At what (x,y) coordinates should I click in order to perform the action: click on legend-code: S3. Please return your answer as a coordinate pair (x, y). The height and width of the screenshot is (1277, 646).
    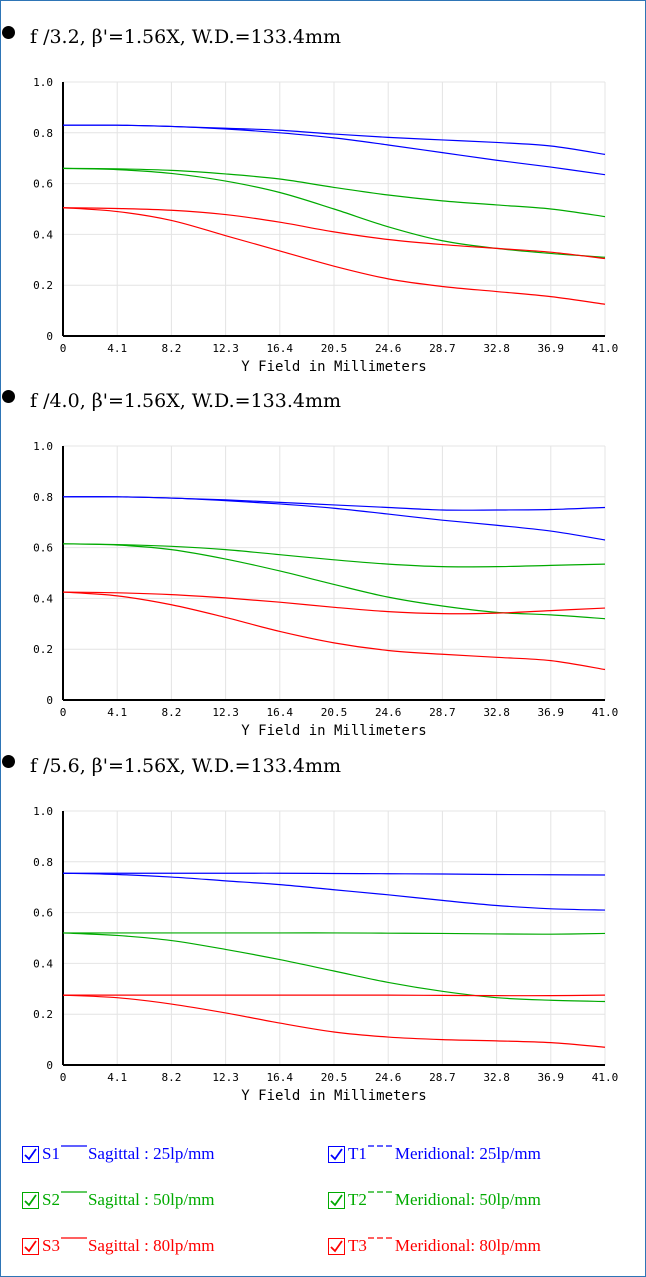
    Looking at the image, I should click on (51, 1245).